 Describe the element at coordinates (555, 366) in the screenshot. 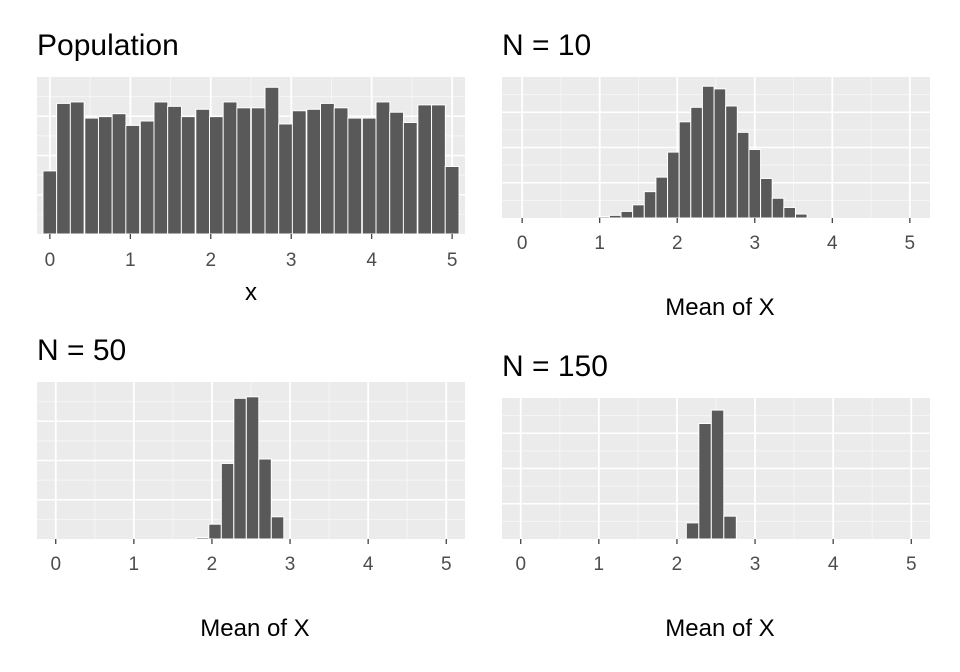

I see `chart-title: N = 150` at that location.